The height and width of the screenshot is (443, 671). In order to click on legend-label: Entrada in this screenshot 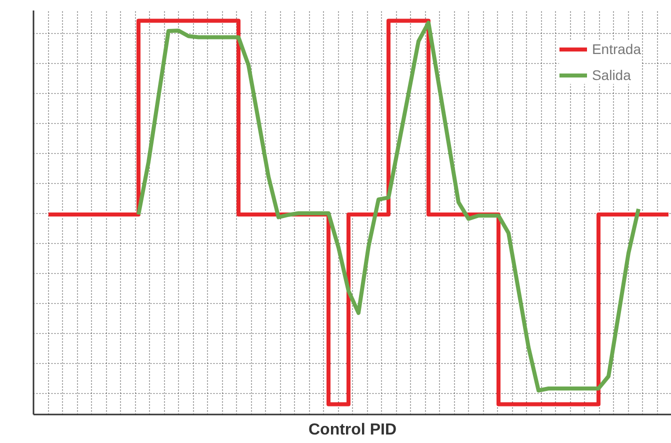, I will do `click(616, 49)`.